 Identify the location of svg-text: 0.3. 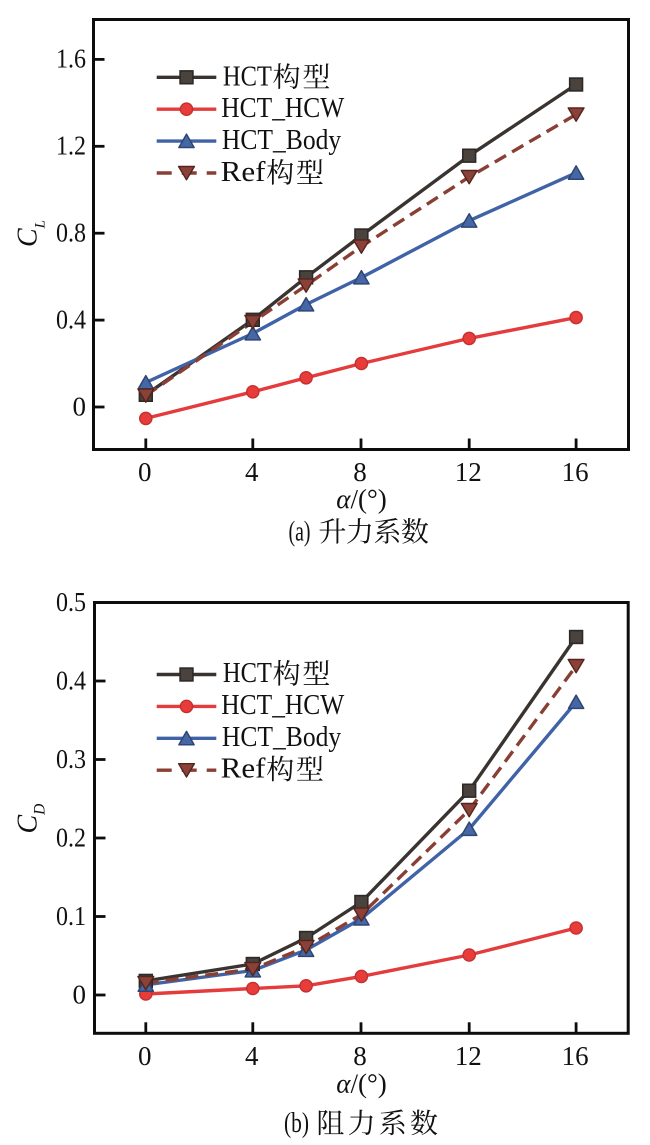
(71, 759).